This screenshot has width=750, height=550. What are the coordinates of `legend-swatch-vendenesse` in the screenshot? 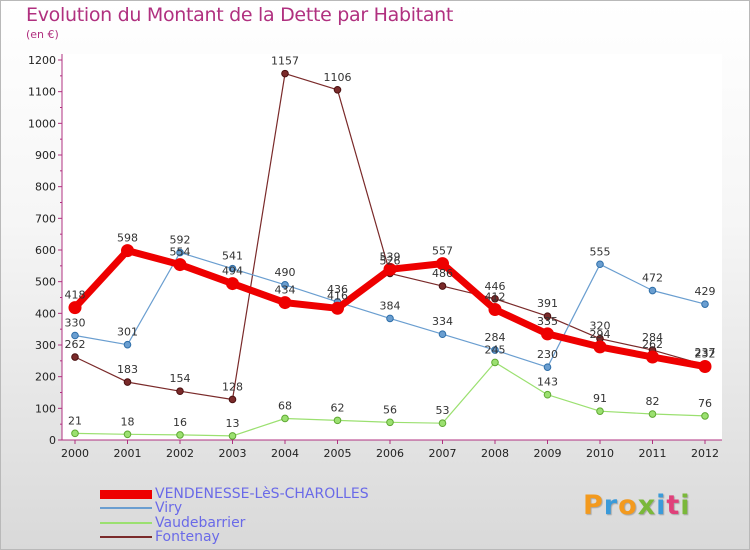 It's located at (126, 494).